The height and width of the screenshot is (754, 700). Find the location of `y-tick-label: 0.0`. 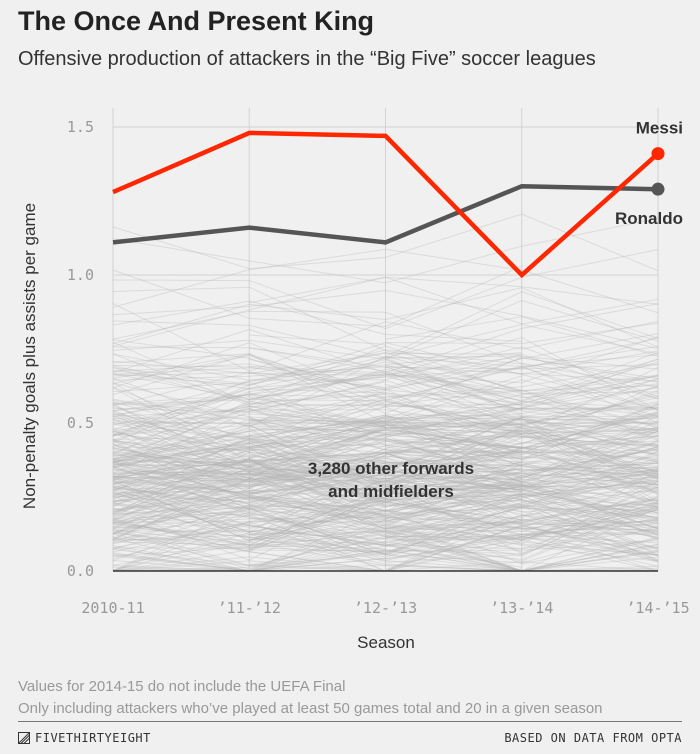

y-tick-label: 0.0 is located at coordinates (80, 571).